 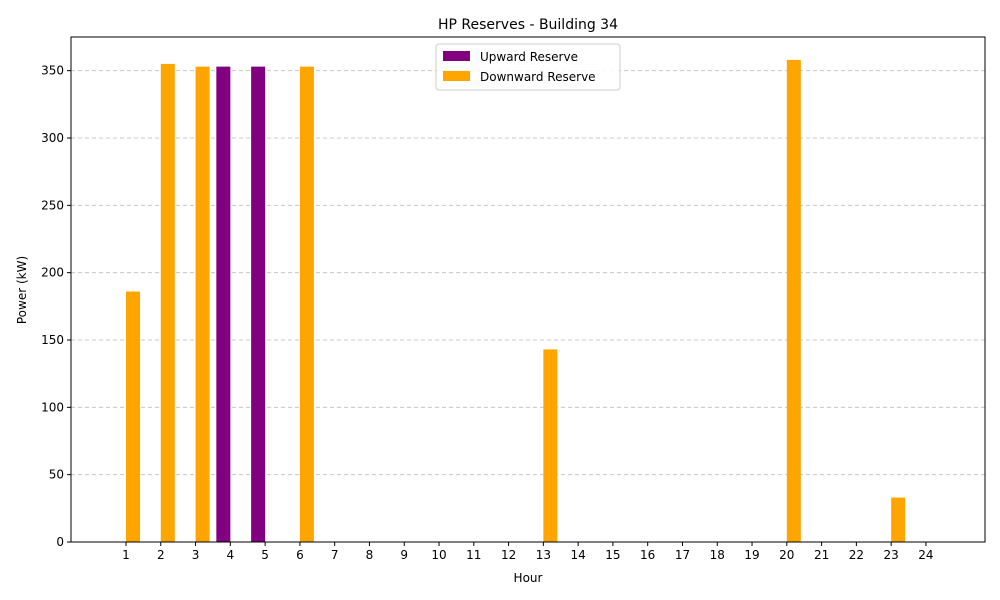 I want to click on y-tick-label: 0, so click(x=60, y=542).